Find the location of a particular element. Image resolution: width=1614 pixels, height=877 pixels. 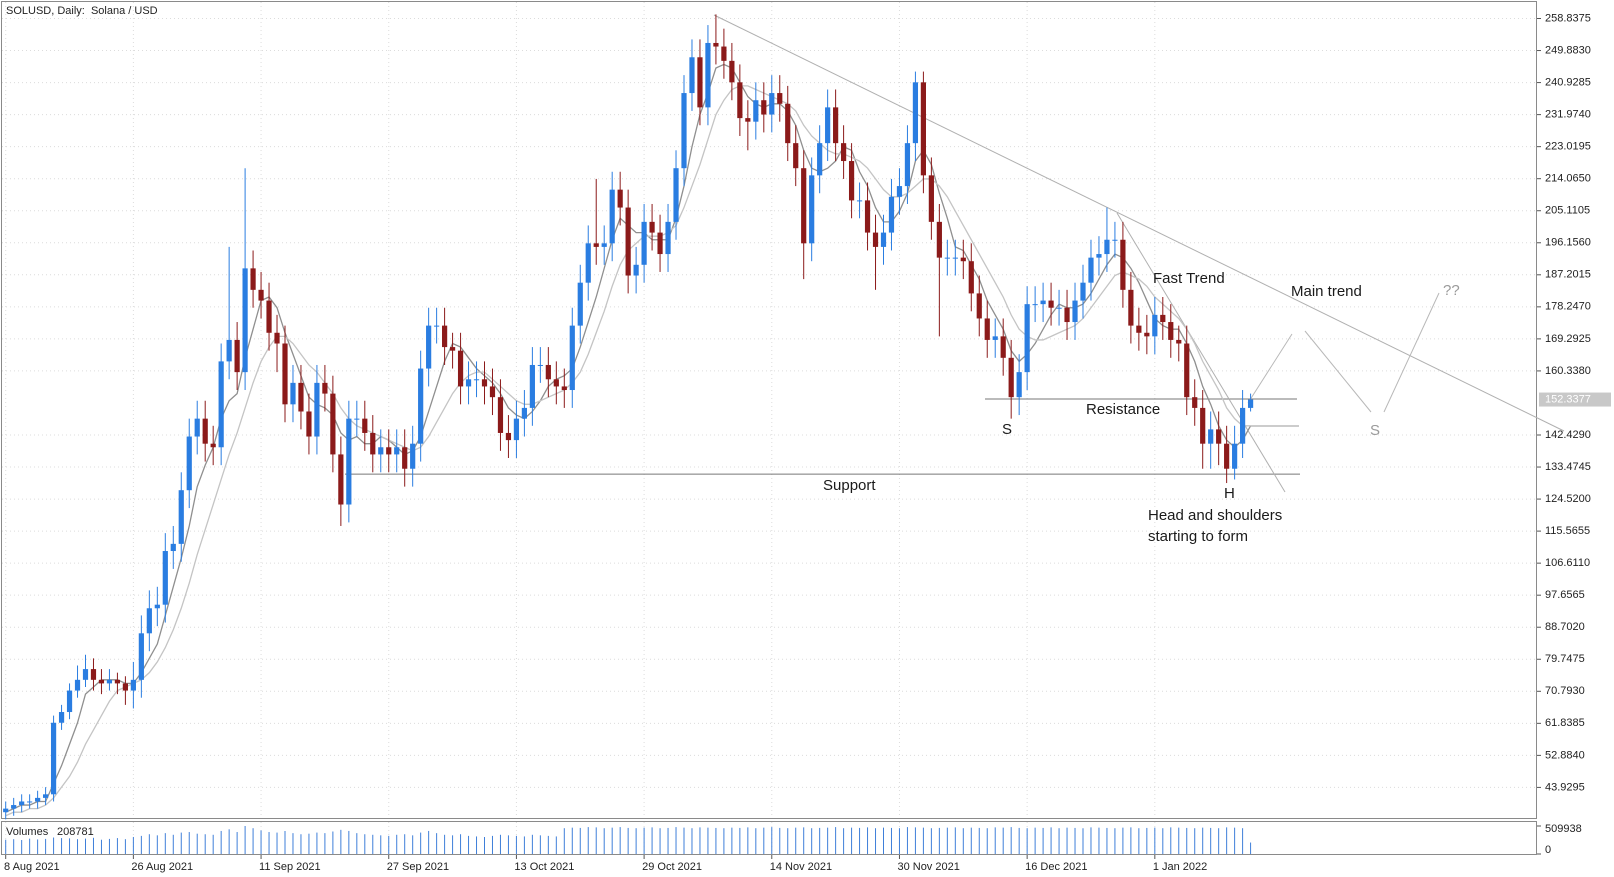

x-tick-label: 8 Aug 2021 is located at coordinates (32, 867).